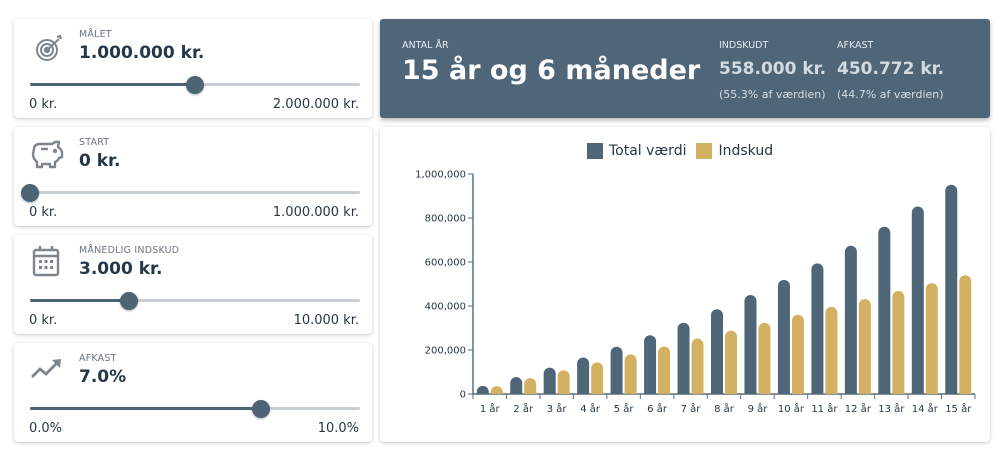 Image resolution: width=1000 pixels, height=454 pixels. Describe the element at coordinates (855, 45) in the screenshot. I see `return-summary-label: AFKAST` at that location.